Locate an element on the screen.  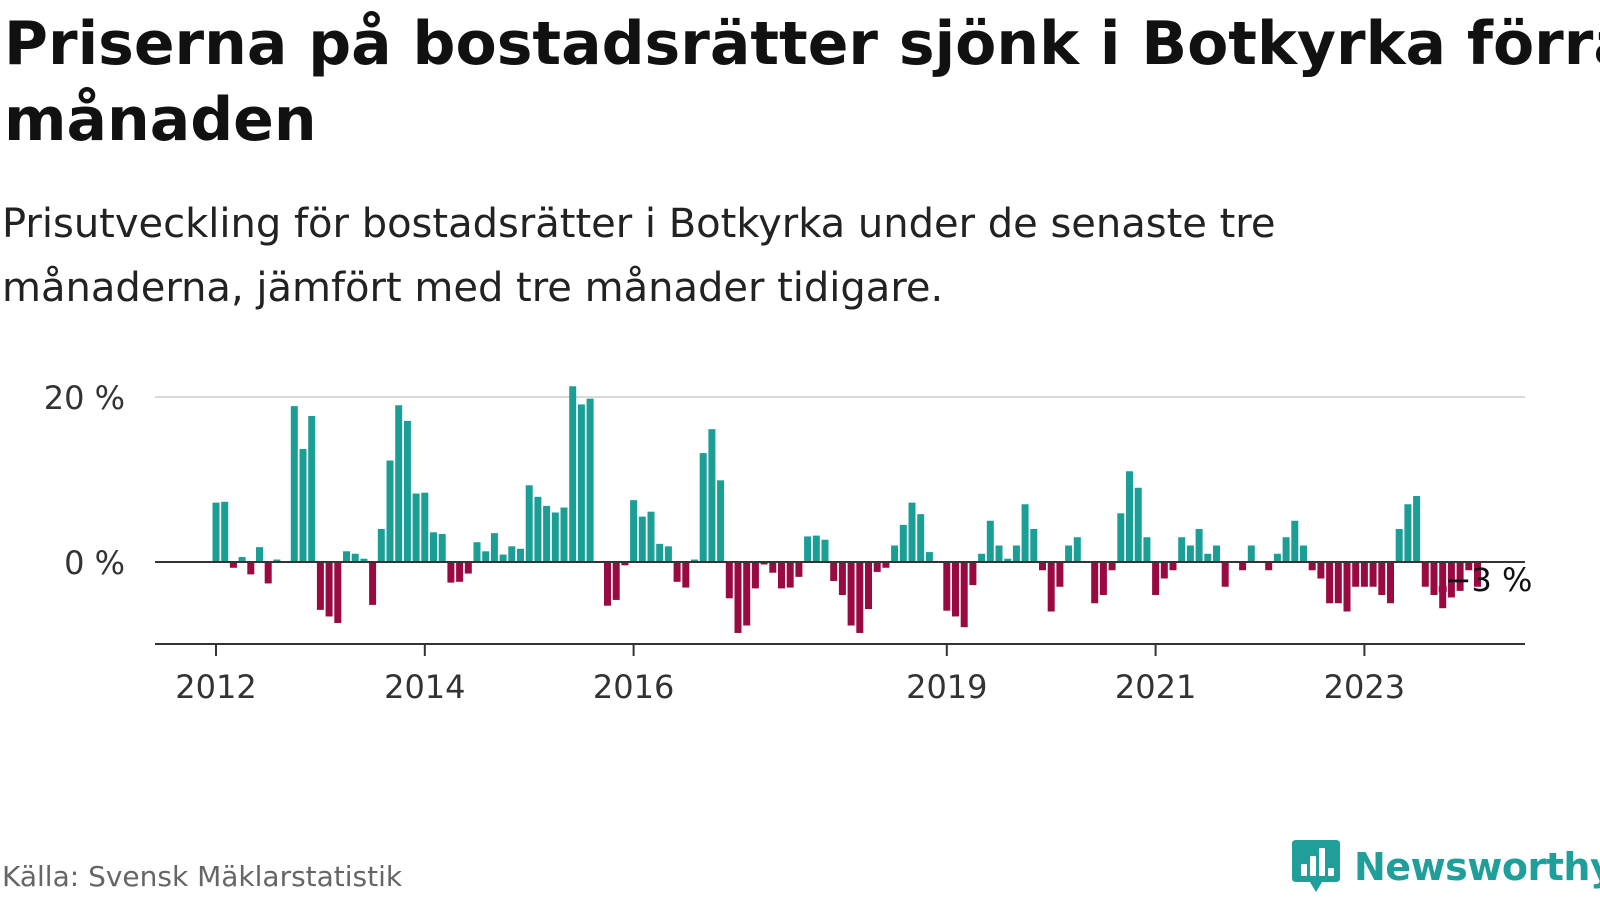
newsworthy-brand-text: Newsworthy is located at coordinates (1477, 867).